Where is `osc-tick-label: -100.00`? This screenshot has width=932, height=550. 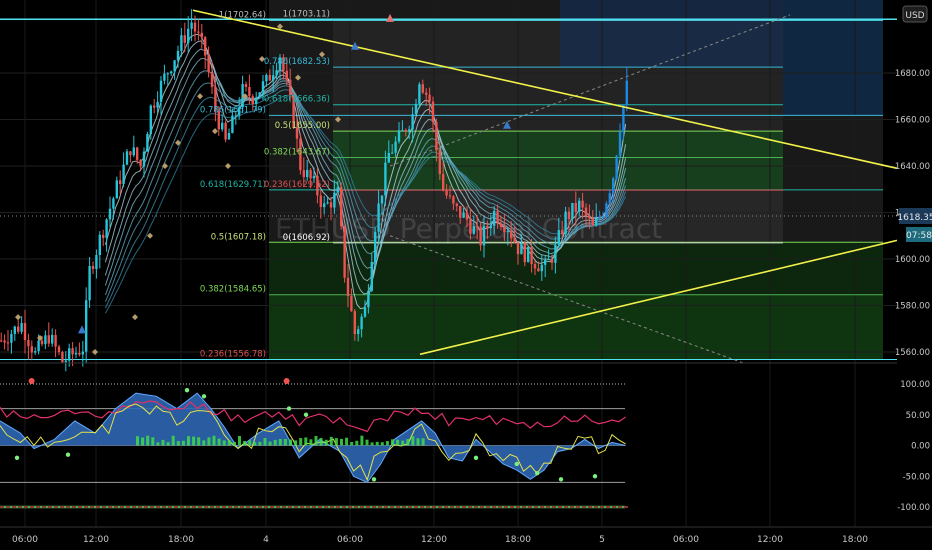 osc-tick-label: -100.00 is located at coordinates (913, 508).